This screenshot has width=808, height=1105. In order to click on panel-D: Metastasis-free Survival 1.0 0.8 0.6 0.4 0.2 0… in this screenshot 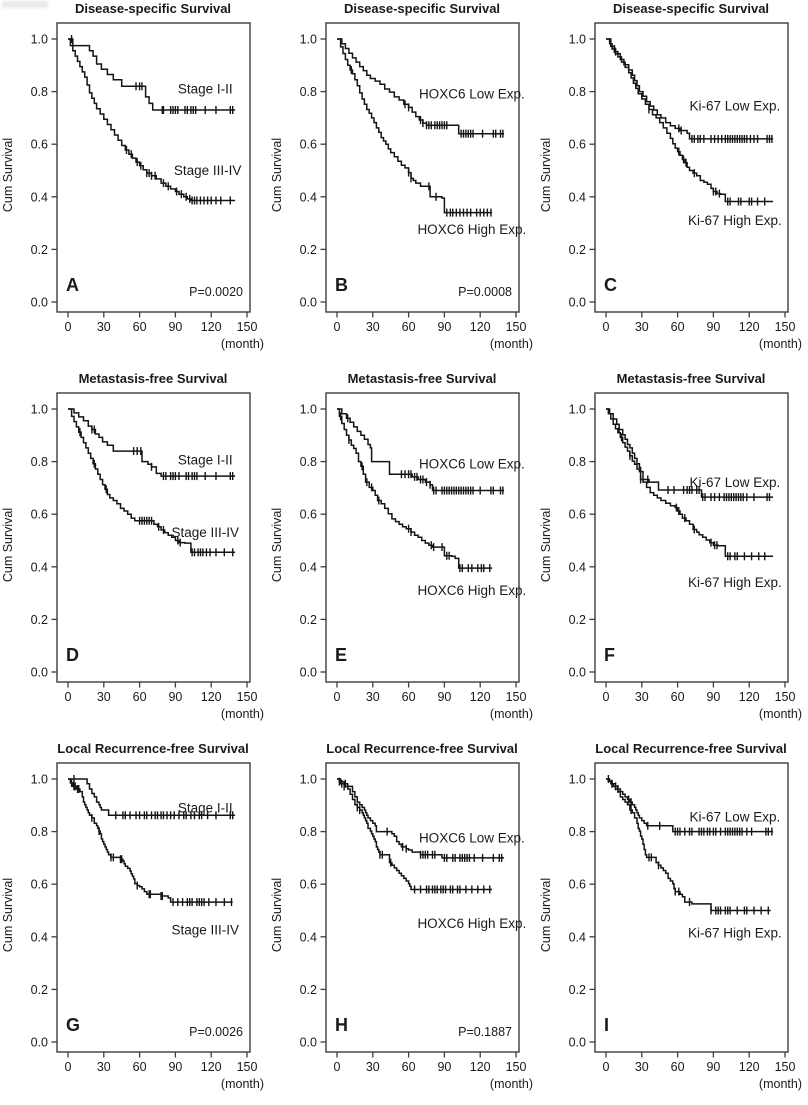, I will do `click(134, 550)`.